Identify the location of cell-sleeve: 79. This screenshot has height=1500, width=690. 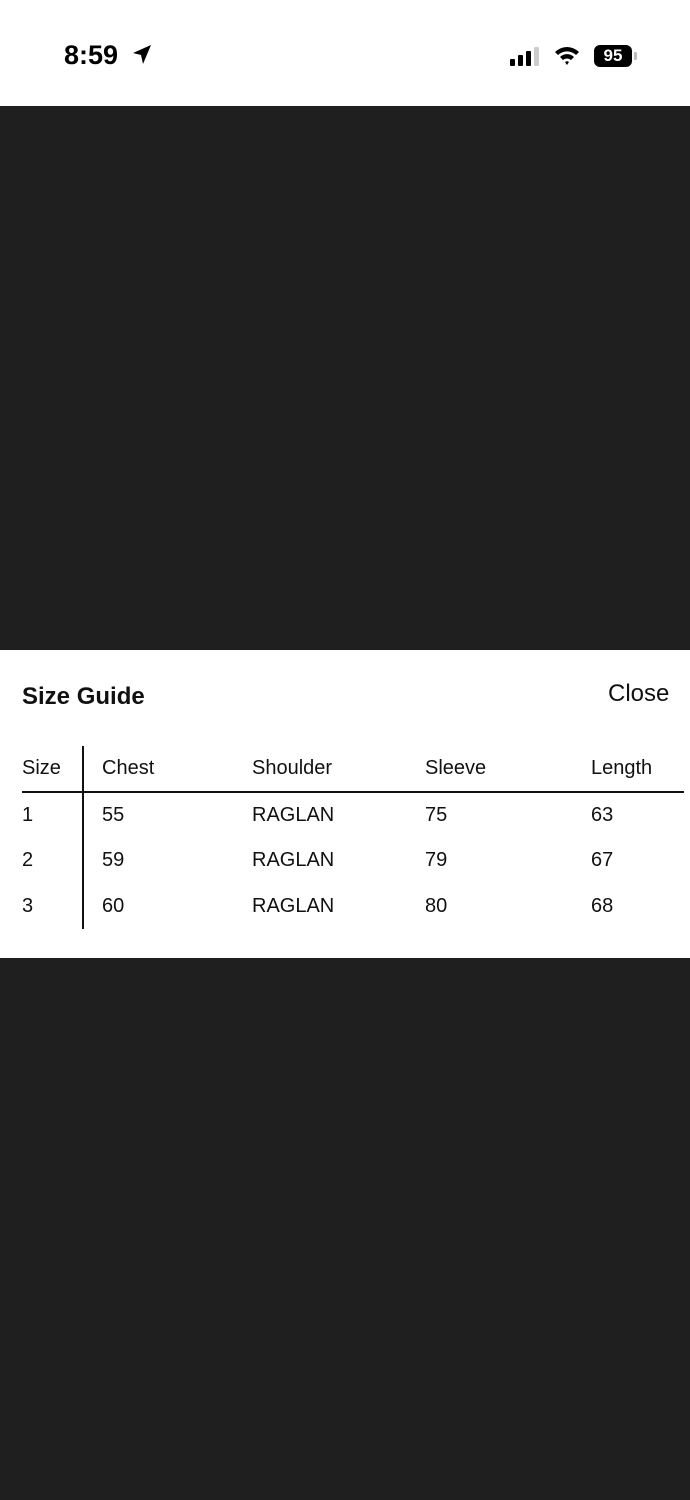
(436, 860).